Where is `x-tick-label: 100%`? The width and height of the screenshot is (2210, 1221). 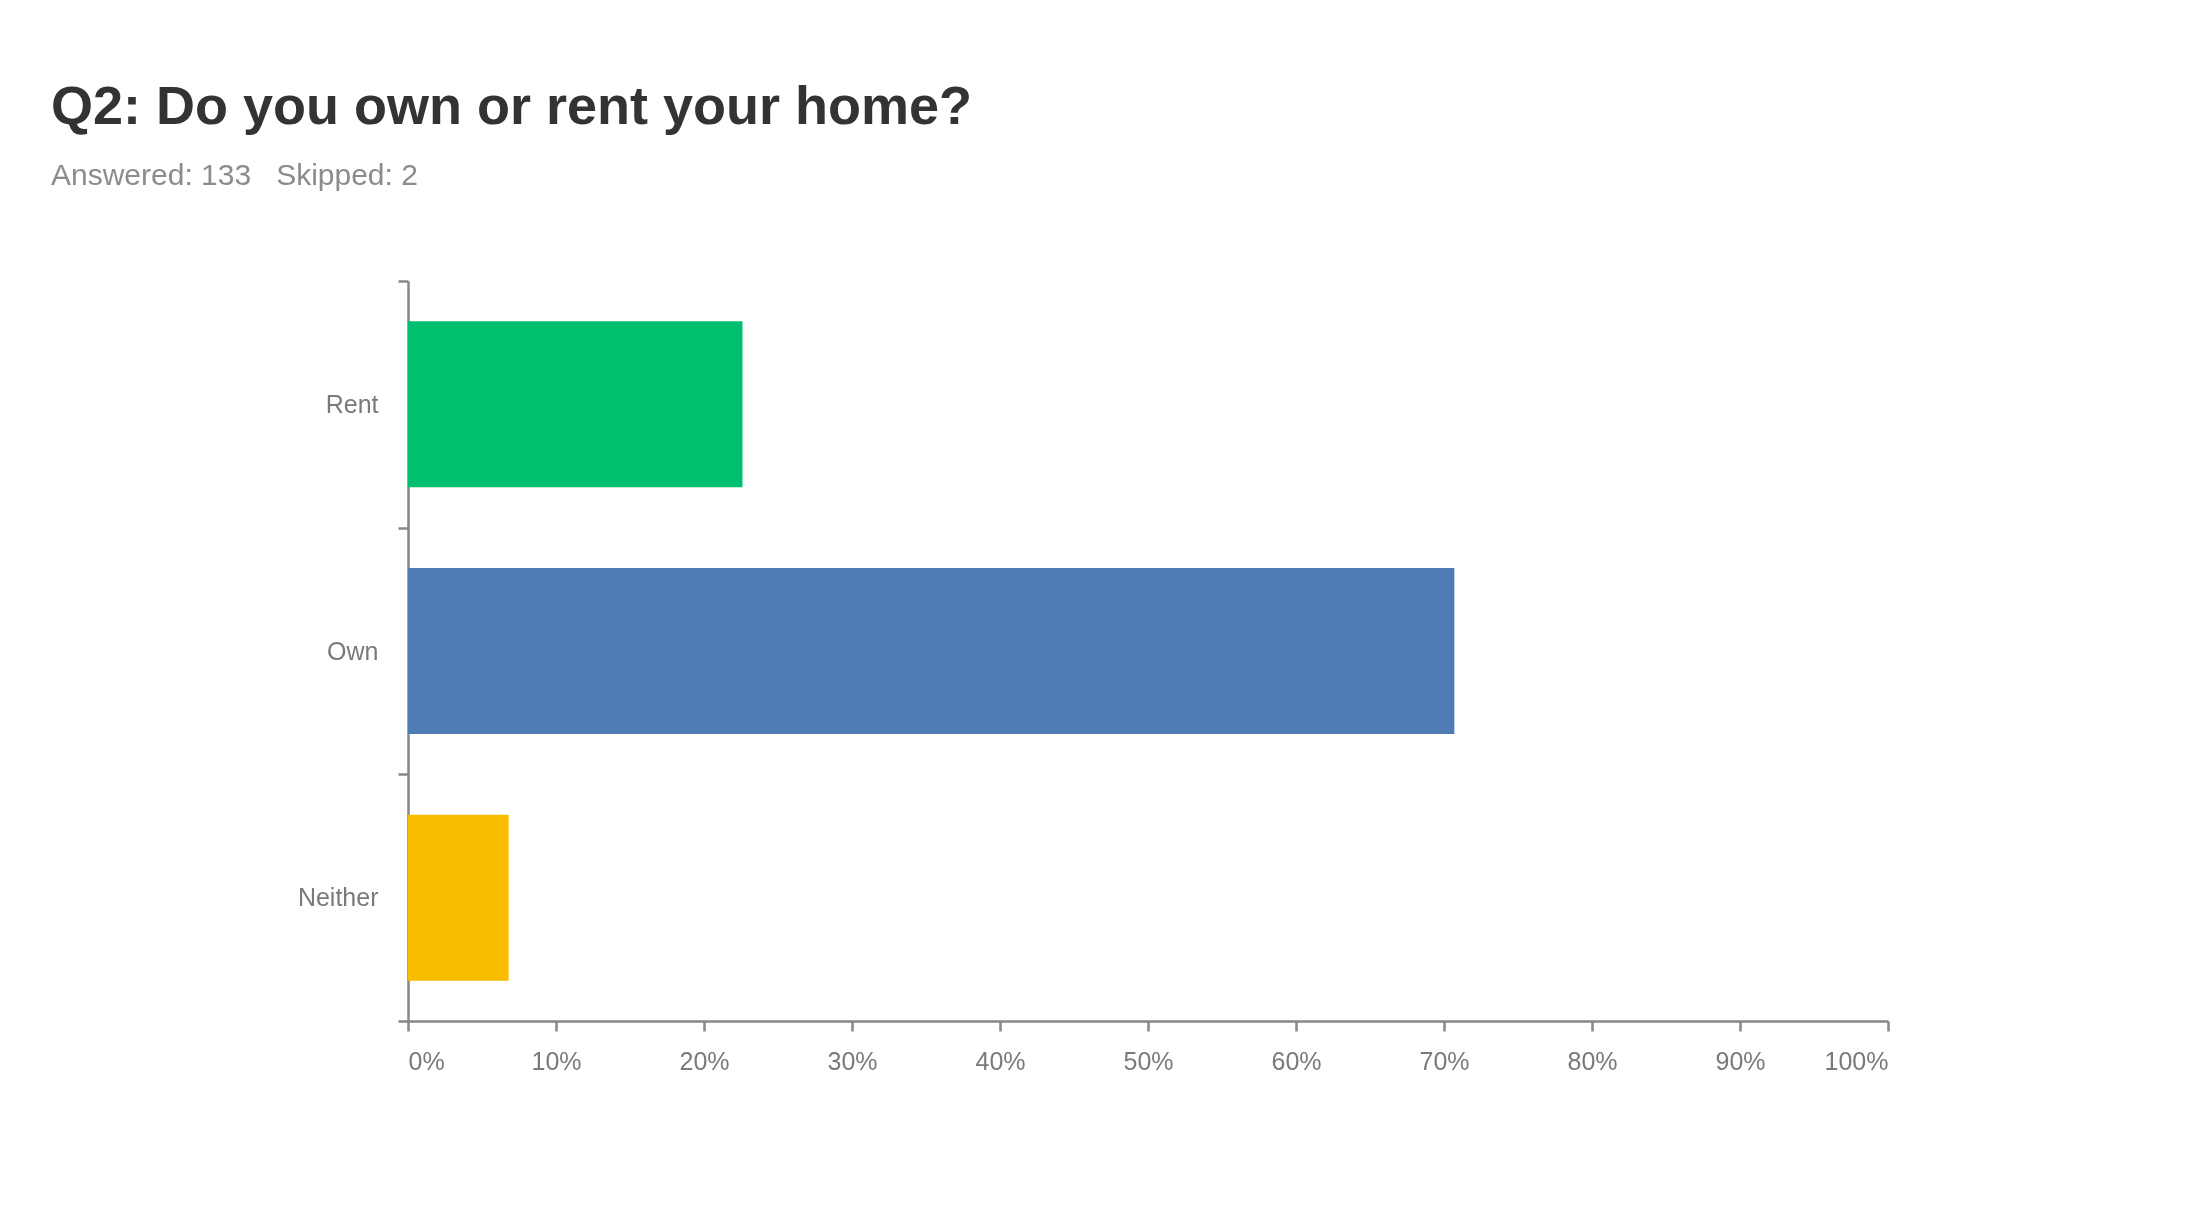
x-tick-label: 100% is located at coordinates (1856, 1060).